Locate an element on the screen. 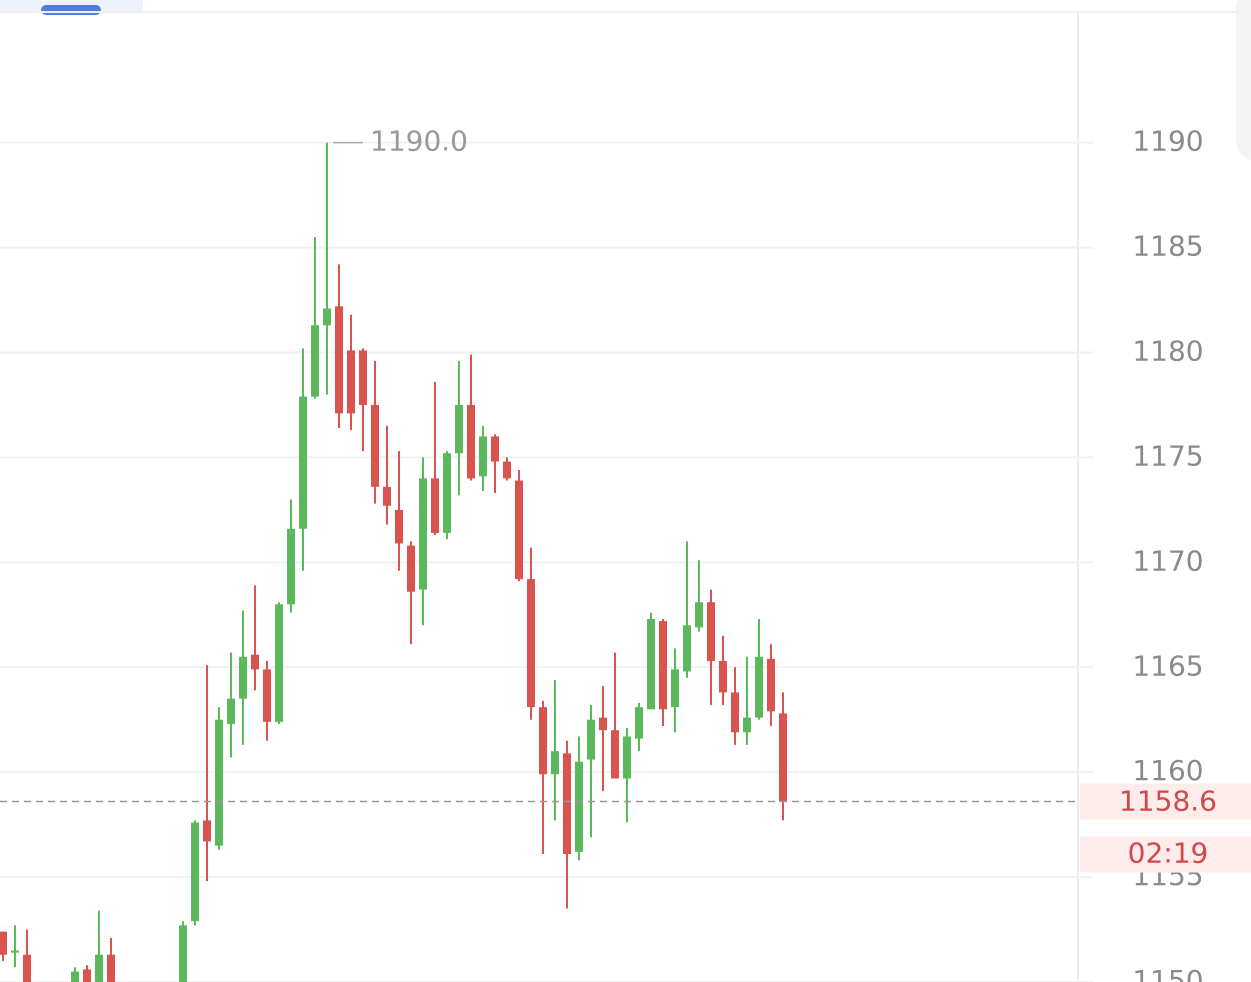 The image size is (1251, 982). y-tick-label: 1170 is located at coordinates (1167, 560).